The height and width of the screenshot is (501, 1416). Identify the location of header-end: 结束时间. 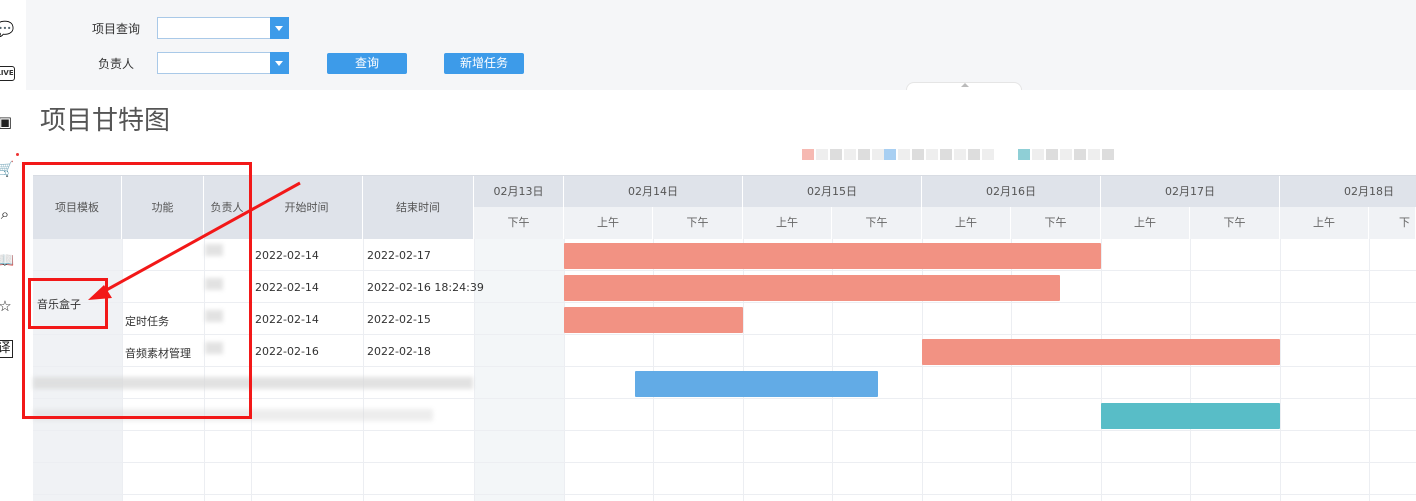
(418, 207).